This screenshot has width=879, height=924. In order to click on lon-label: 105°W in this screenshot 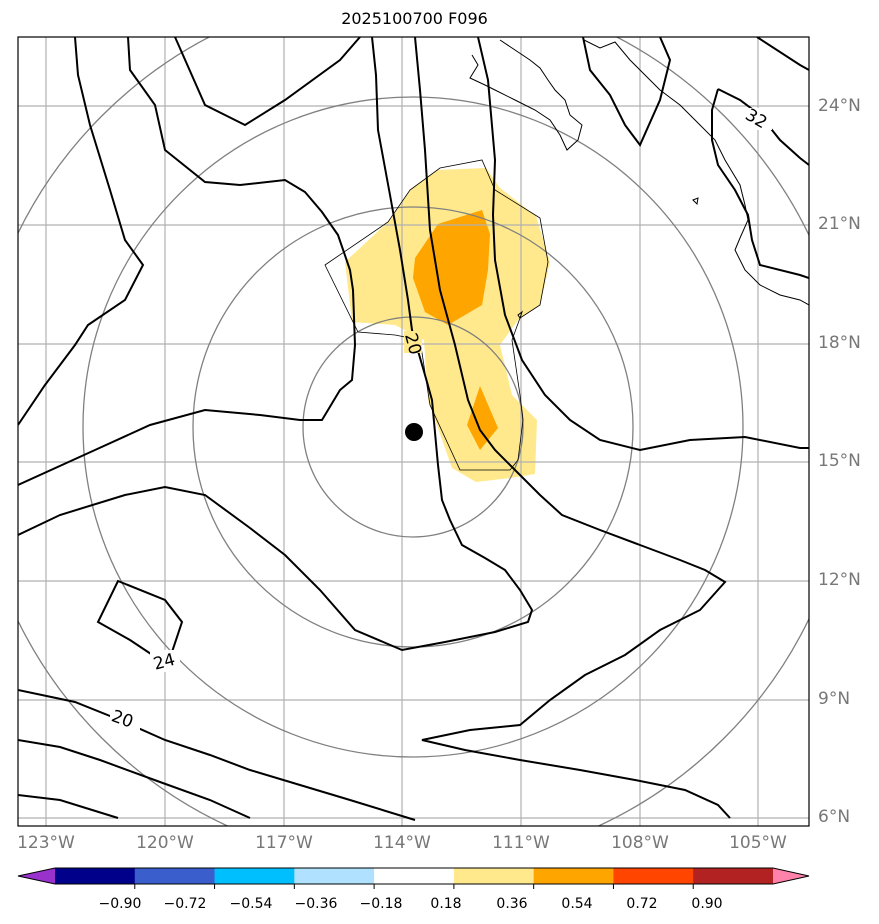, I will do `click(758, 843)`.